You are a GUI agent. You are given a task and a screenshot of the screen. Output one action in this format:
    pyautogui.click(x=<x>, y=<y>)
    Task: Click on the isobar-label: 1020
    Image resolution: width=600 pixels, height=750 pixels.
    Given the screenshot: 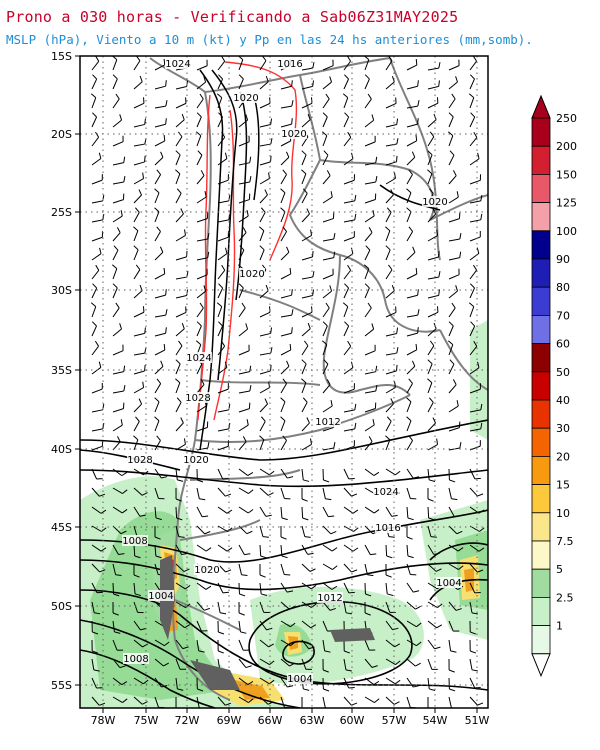 What is the action you would take?
    pyautogui.click(x=245, y=98)
    